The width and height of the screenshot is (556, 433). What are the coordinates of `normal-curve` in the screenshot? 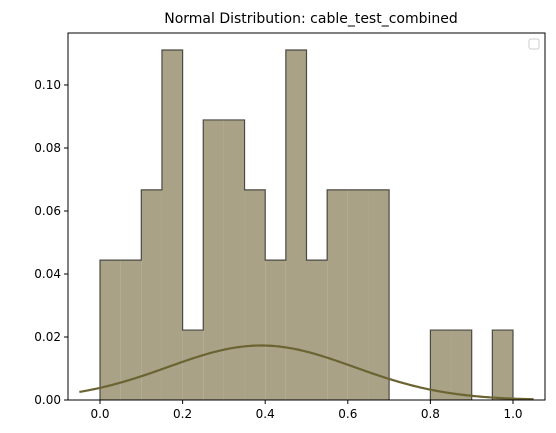 It's located at (306, 372).